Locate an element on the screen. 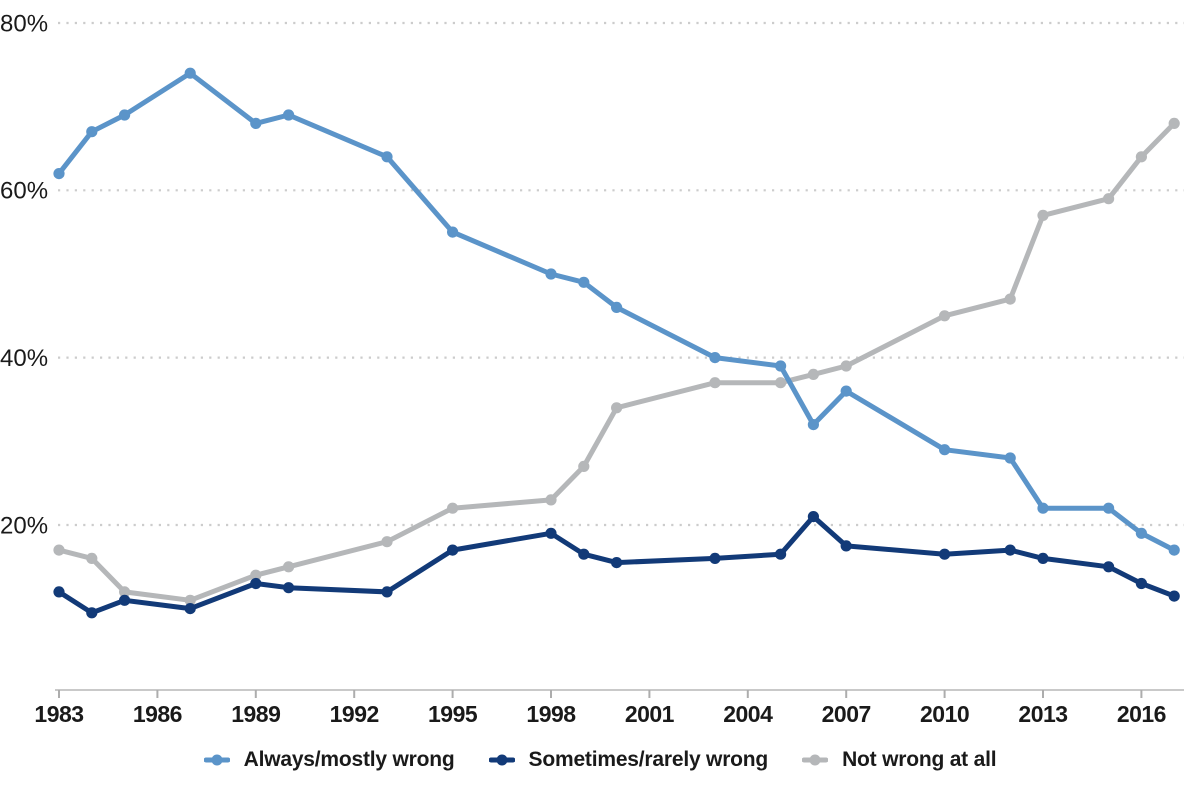 The image size is (1200, 800). legend-label: Sometimes/rarely wrong is located at coordinates (648, 759).